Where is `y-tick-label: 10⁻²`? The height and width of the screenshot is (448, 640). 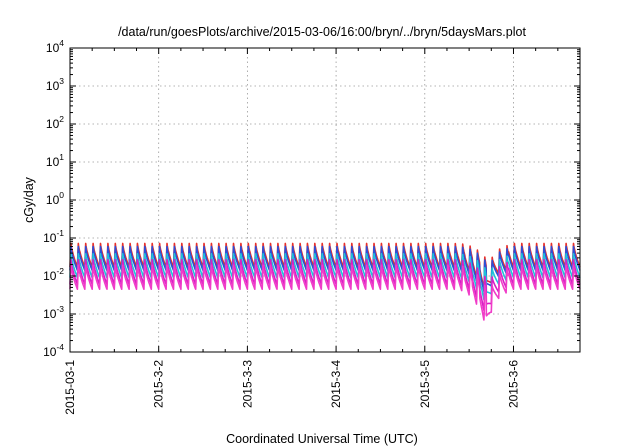 y-tick-label: 10⁻² is located at coordinates (53, 274).